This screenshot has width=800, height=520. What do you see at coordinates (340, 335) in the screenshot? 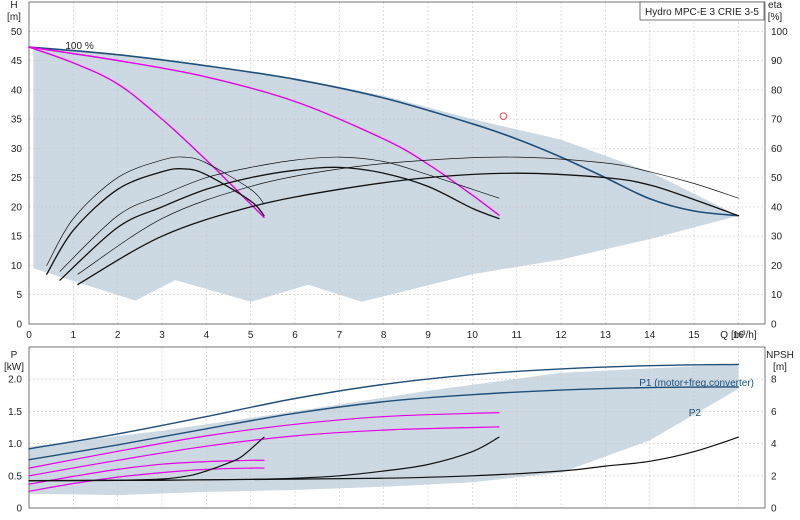
I see `x-tick-label: 7` at bounding box center [340, 335].